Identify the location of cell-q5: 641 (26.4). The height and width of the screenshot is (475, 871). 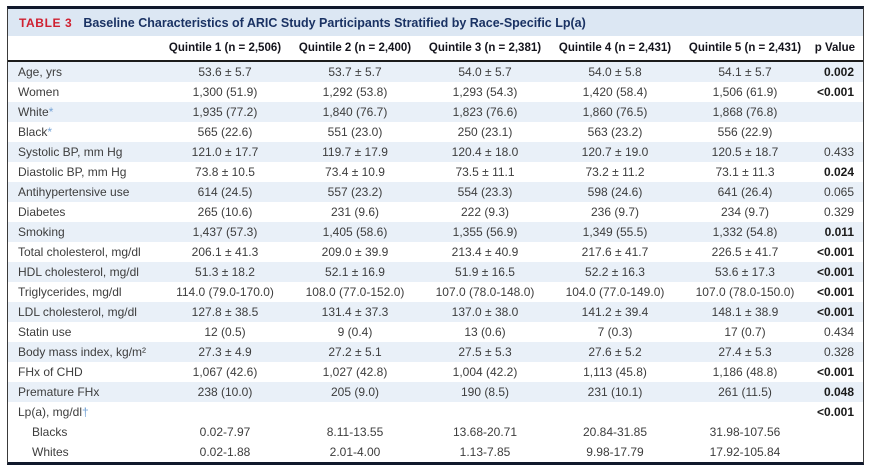
(745, 192).